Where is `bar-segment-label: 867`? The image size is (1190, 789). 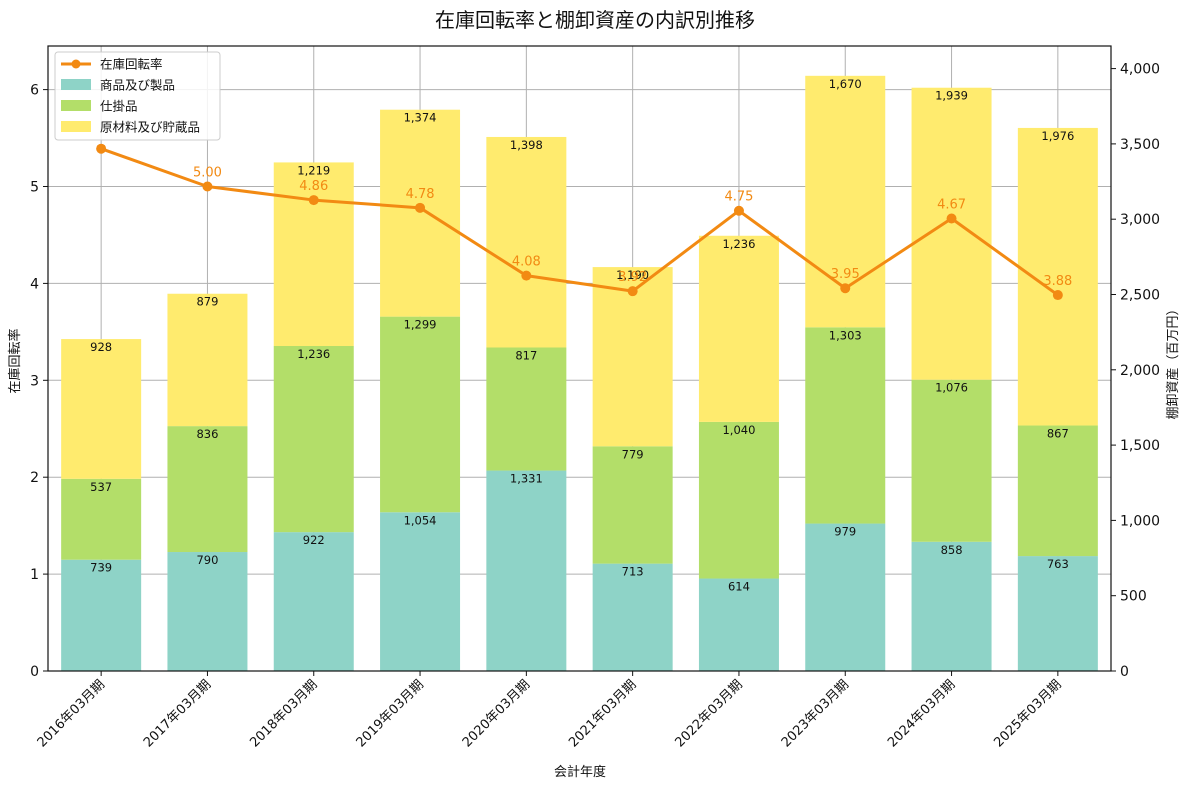
bar-segment-label: 867 is located at coordinates (1058, 434).